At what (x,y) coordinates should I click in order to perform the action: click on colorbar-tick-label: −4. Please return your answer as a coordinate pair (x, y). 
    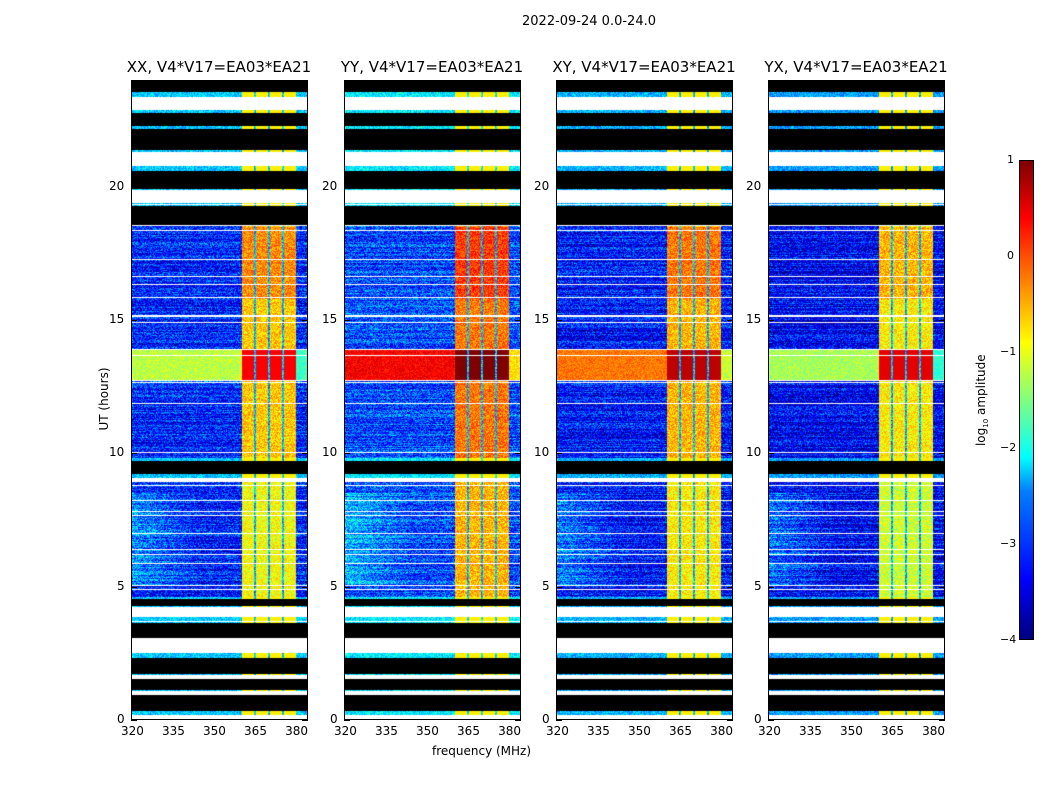
    Looking at the image, I should click on (1008, 639).